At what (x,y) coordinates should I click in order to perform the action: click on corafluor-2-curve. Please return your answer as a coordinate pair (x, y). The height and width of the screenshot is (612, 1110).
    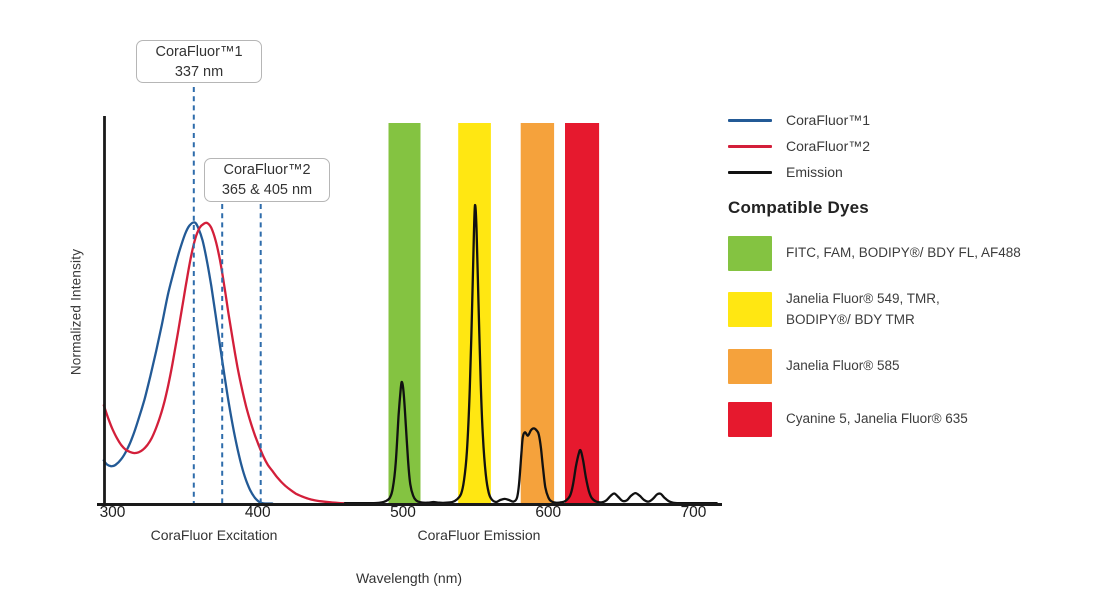
    Looking at the image, I should click on (228, 363).